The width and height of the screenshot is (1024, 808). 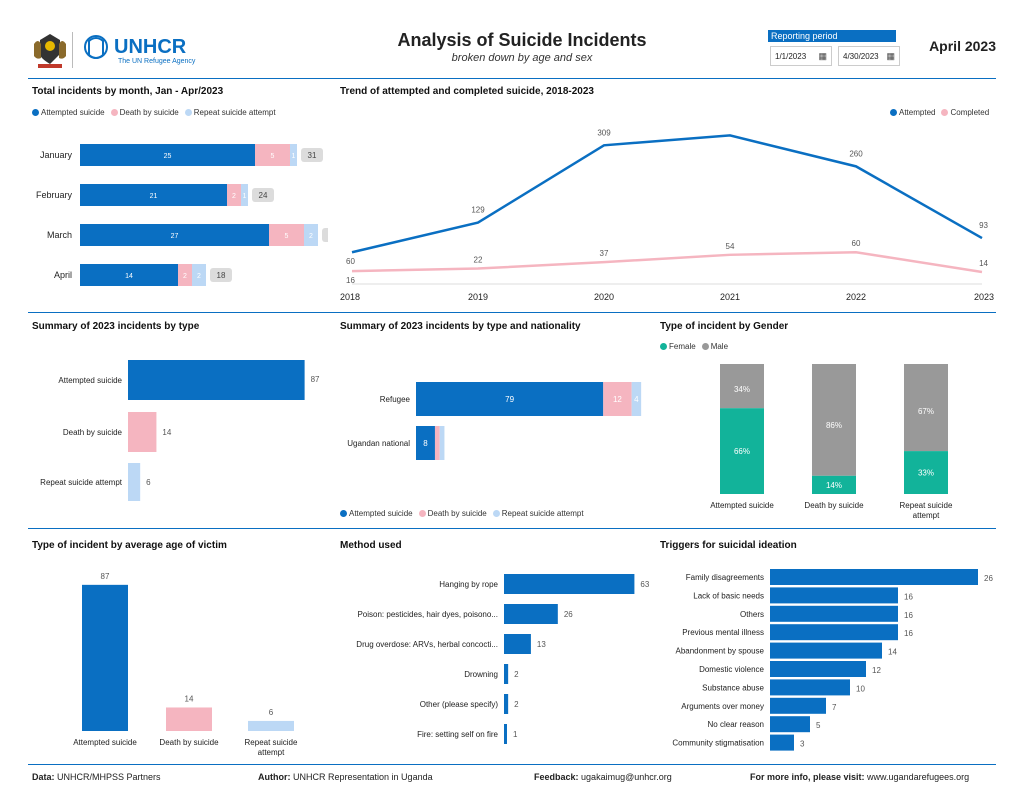 I want to click on org-tagline: The UN Refugee Agency, so click(x=157, y=61).